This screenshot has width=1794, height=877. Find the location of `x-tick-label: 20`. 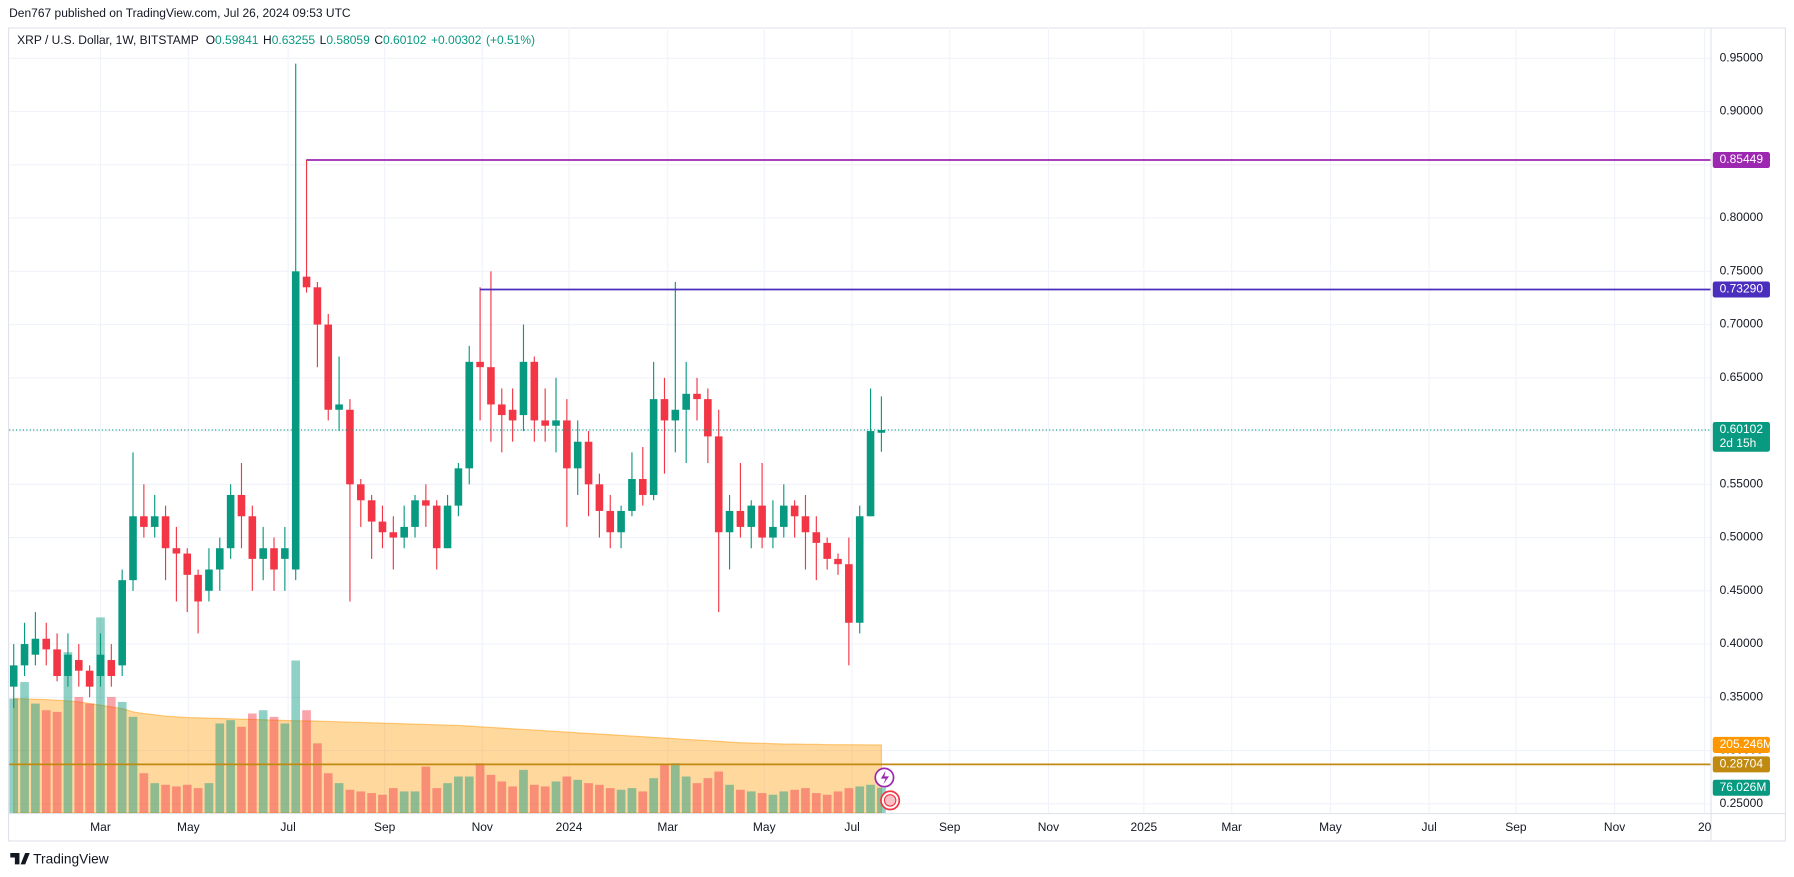

x-tick-label: 20 is located at coordinates (1705, 827).